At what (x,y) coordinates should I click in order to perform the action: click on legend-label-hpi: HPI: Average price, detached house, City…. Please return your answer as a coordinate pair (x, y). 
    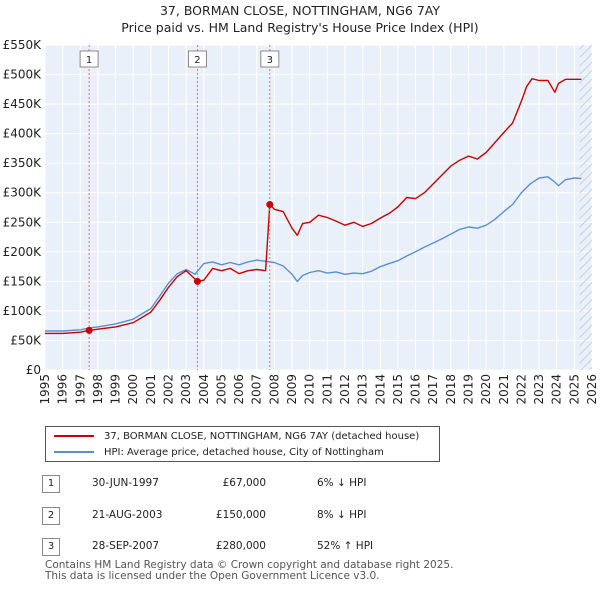
    Looking at the image, I should click on (244, 452).